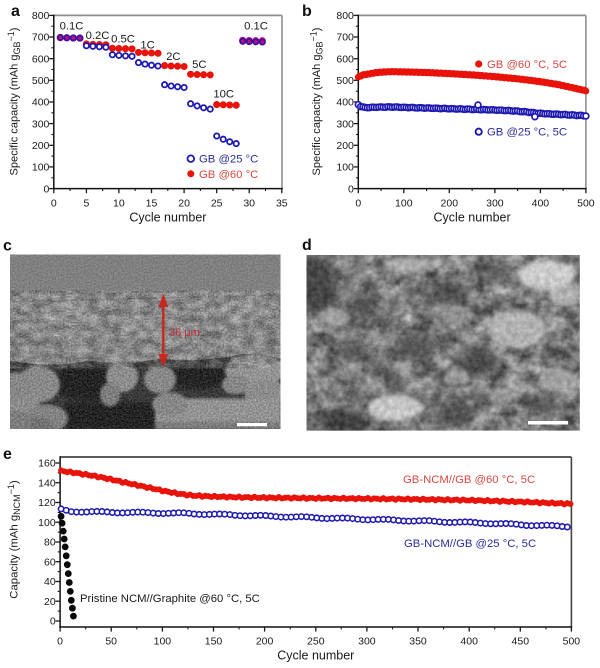  What do you see at coordinates (15, 11) in the screenshot?
I see `svg-text: a` at bounding box center [15, 11].